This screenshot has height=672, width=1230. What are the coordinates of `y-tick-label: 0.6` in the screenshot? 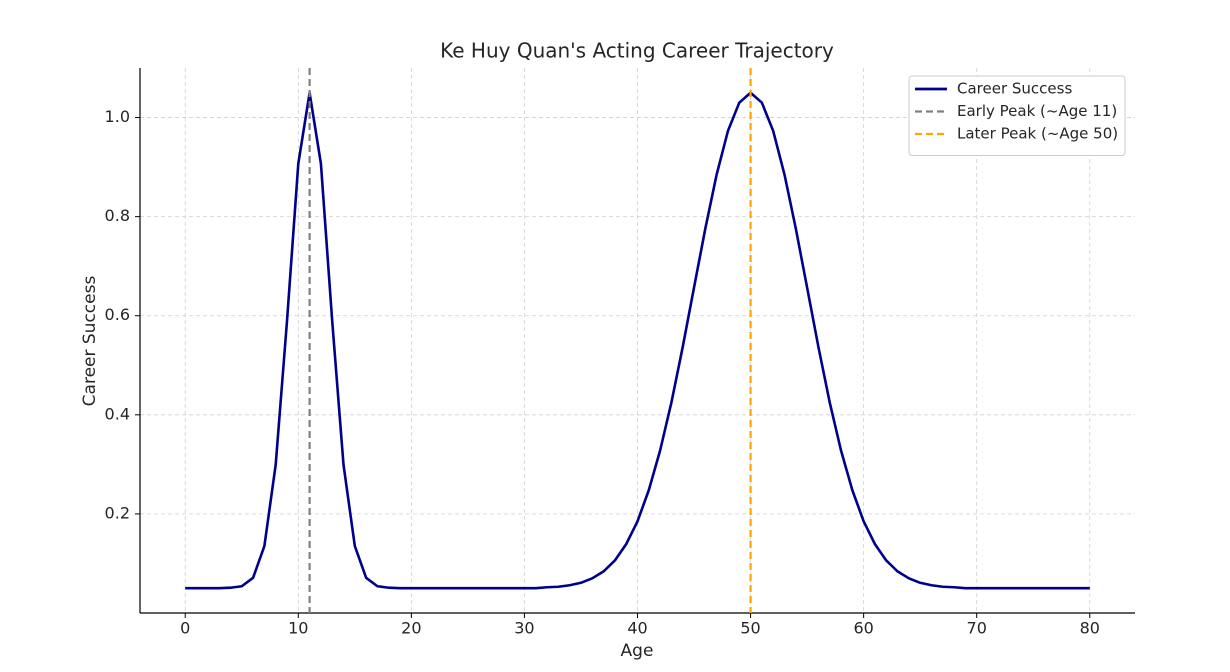 It's located at (117, 314).